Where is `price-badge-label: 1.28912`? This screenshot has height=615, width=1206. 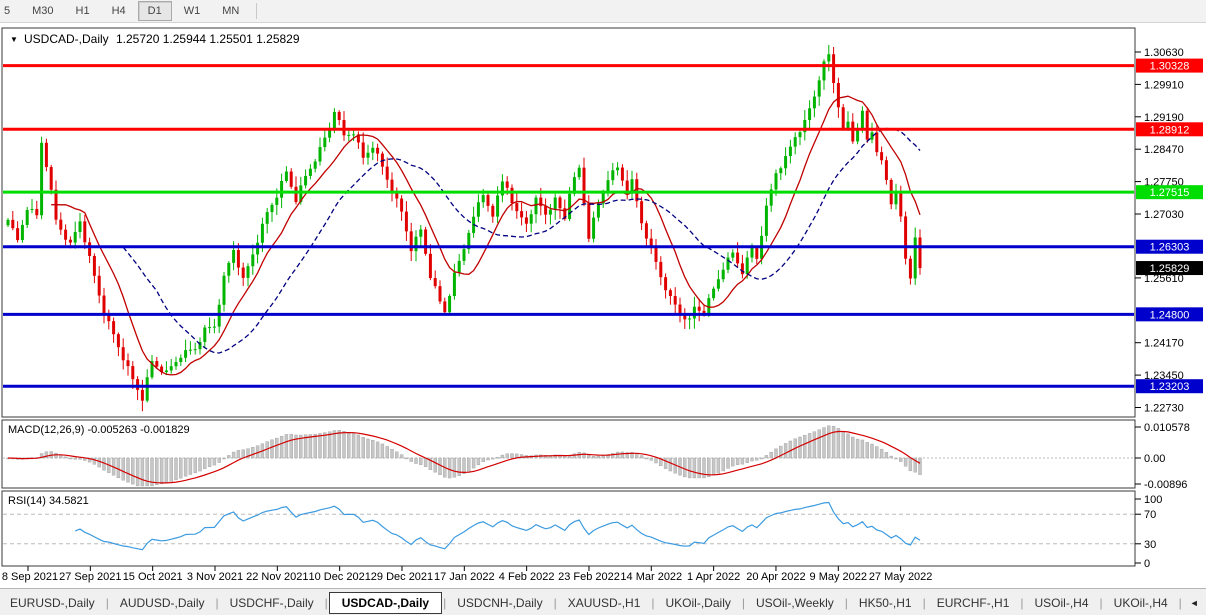 price-badge-label: 1.28912 is located at coordinates (1170, 130).